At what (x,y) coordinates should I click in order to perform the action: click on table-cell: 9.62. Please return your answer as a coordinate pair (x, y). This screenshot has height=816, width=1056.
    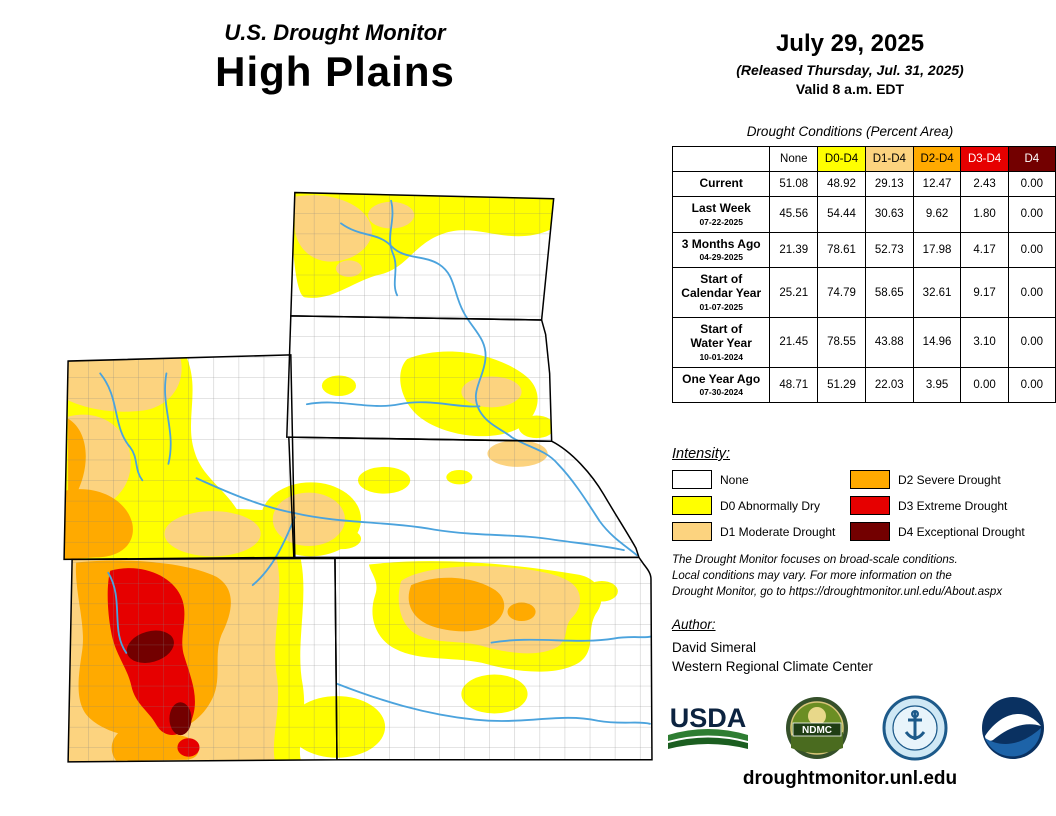
    Looking at the image, I should click on (937, 214).